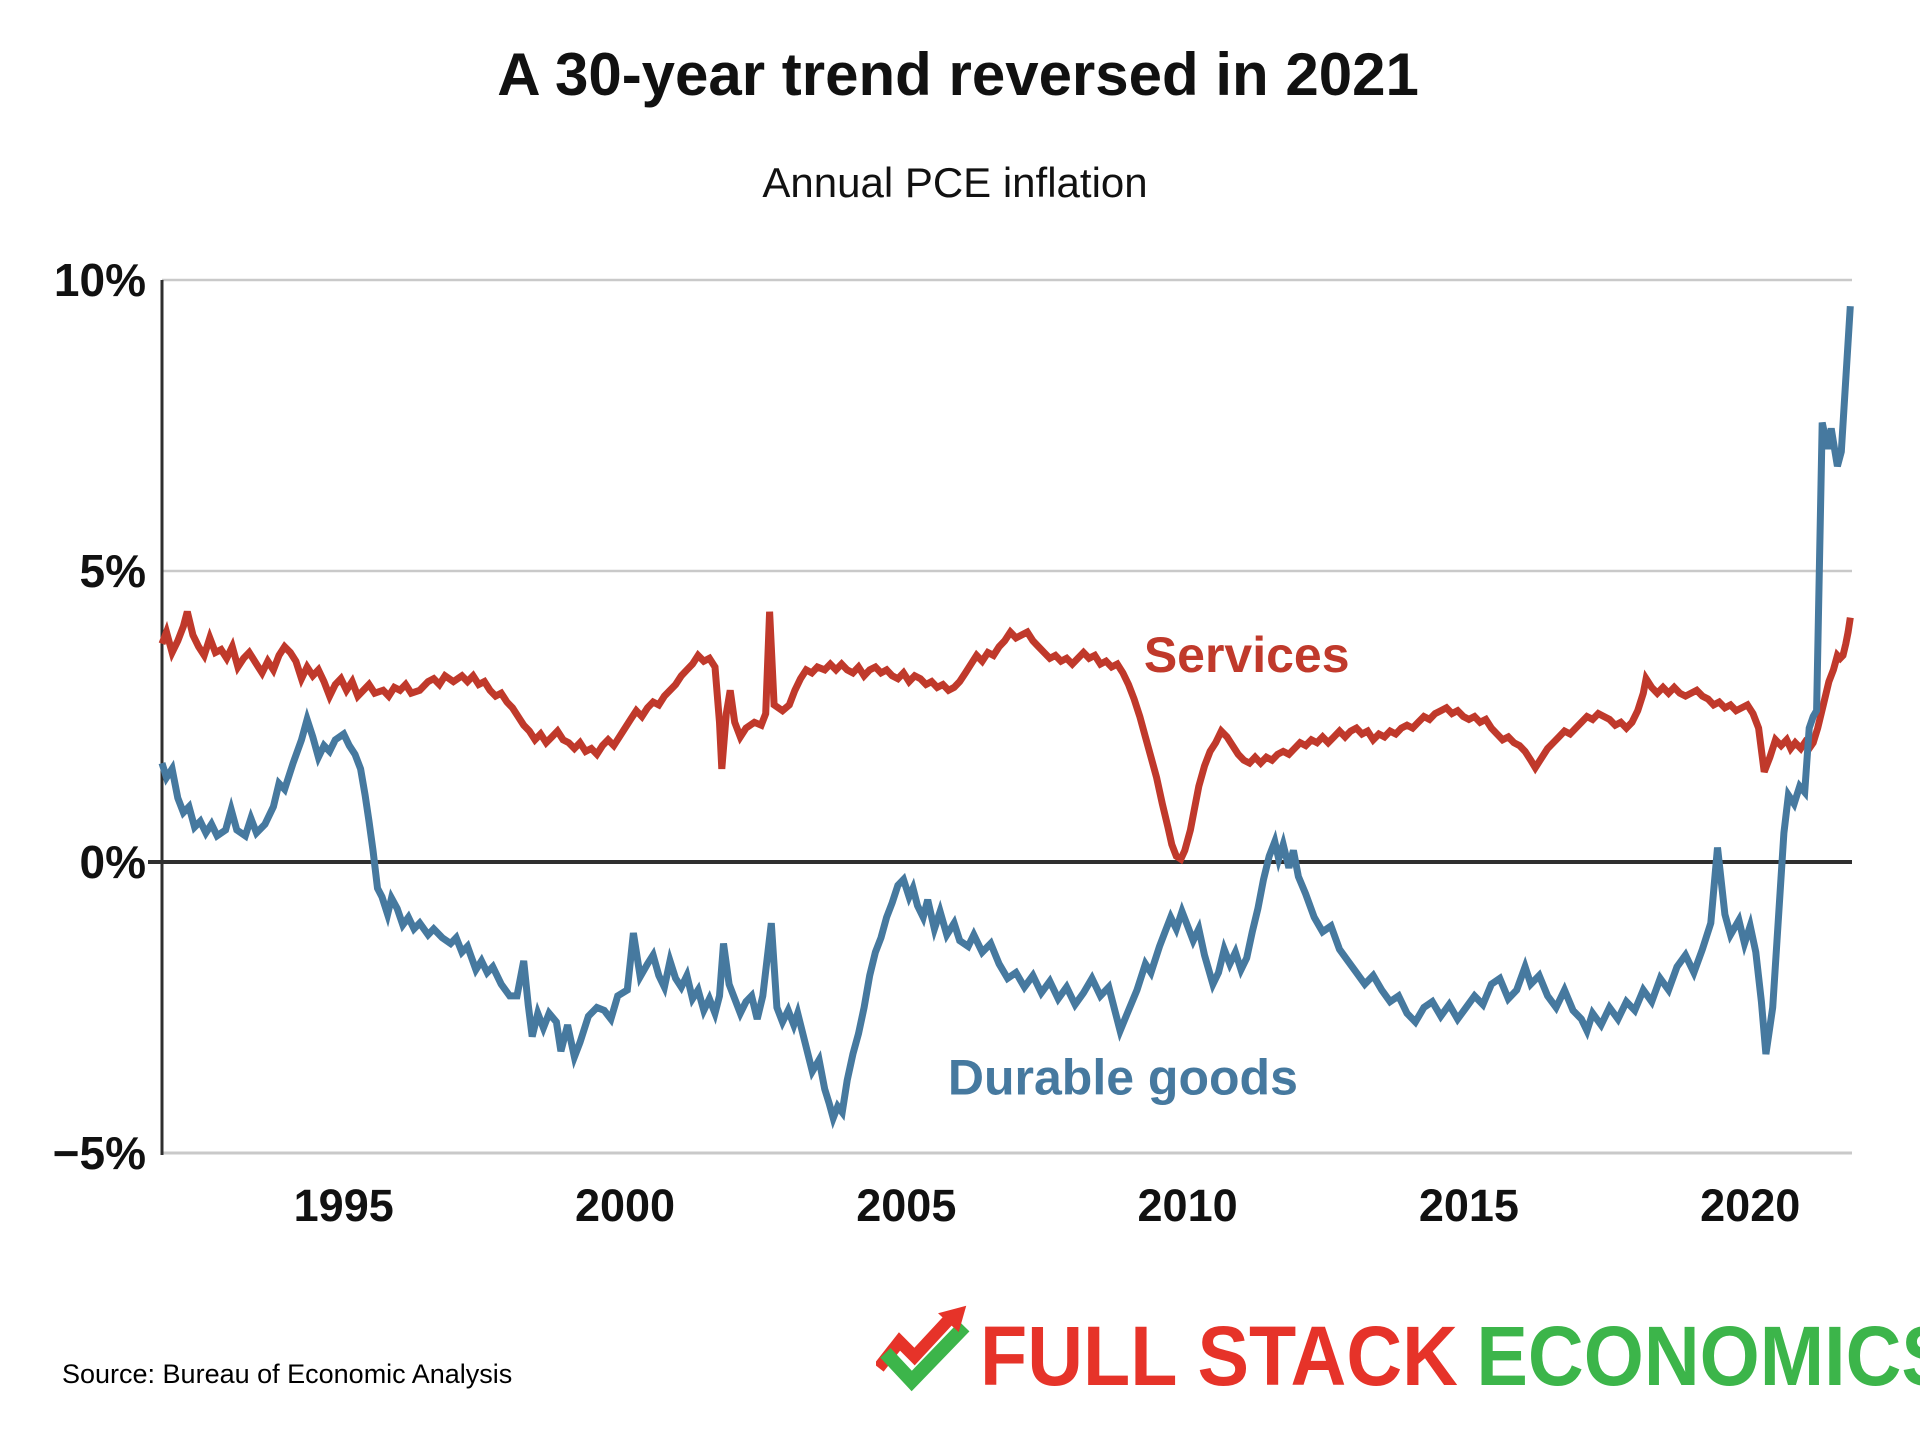 The width and height of the screenshot is (1920, 1440). Describe the element at coordinates (113, 571) in the screenshot. I see `y-axis-tick-label: 5%` at that location.